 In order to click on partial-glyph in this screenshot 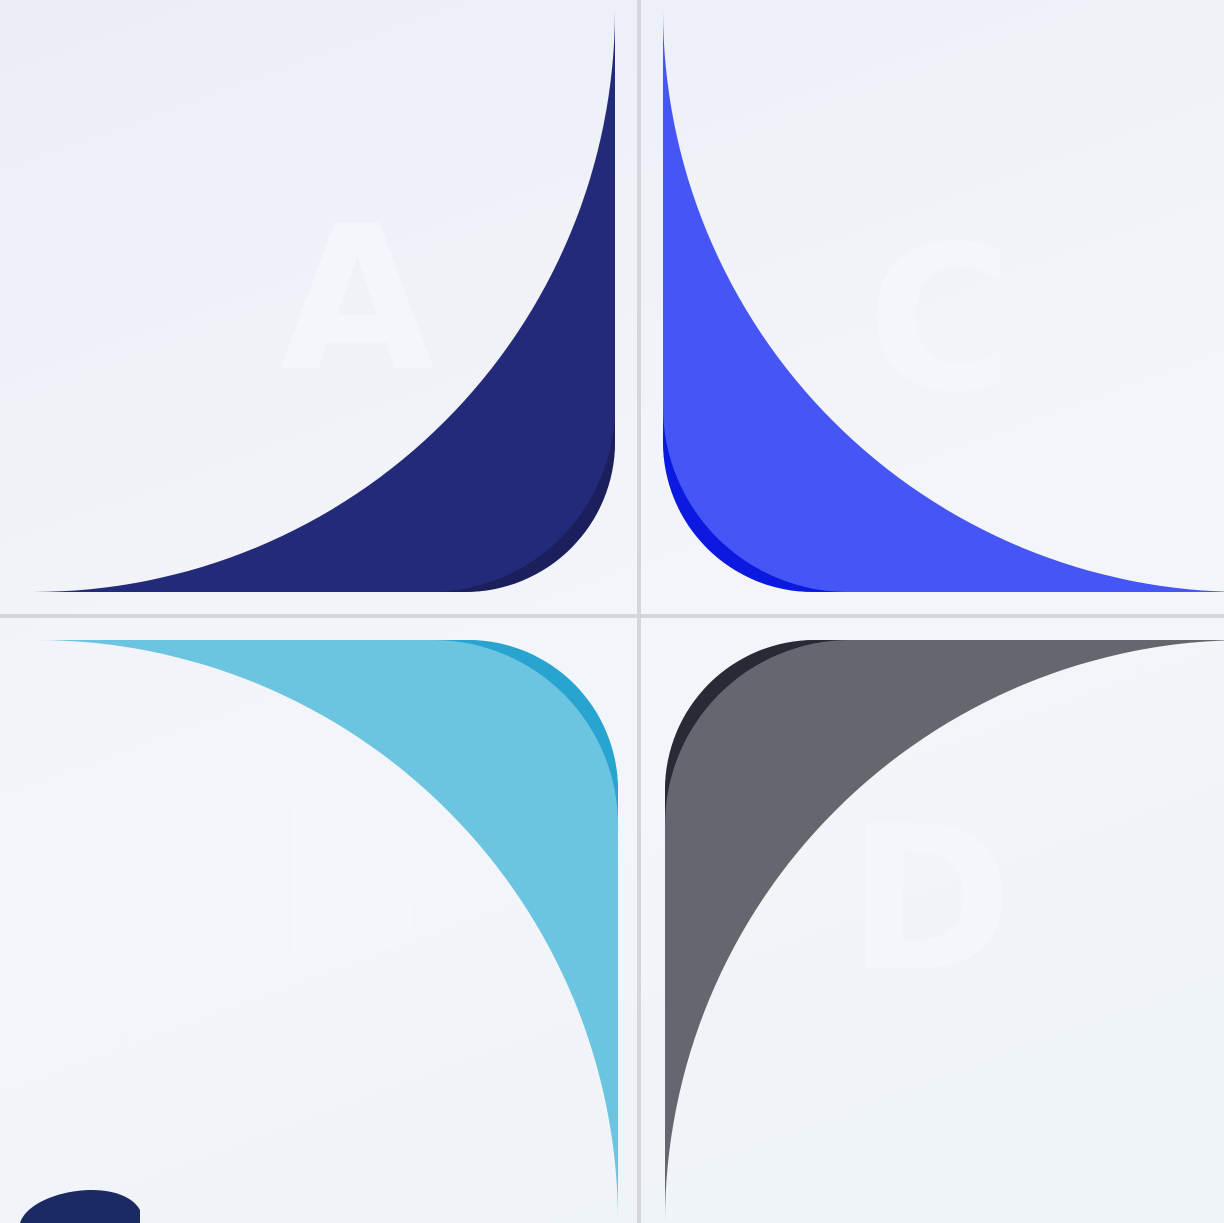, I will do `click(80, 1206)`.